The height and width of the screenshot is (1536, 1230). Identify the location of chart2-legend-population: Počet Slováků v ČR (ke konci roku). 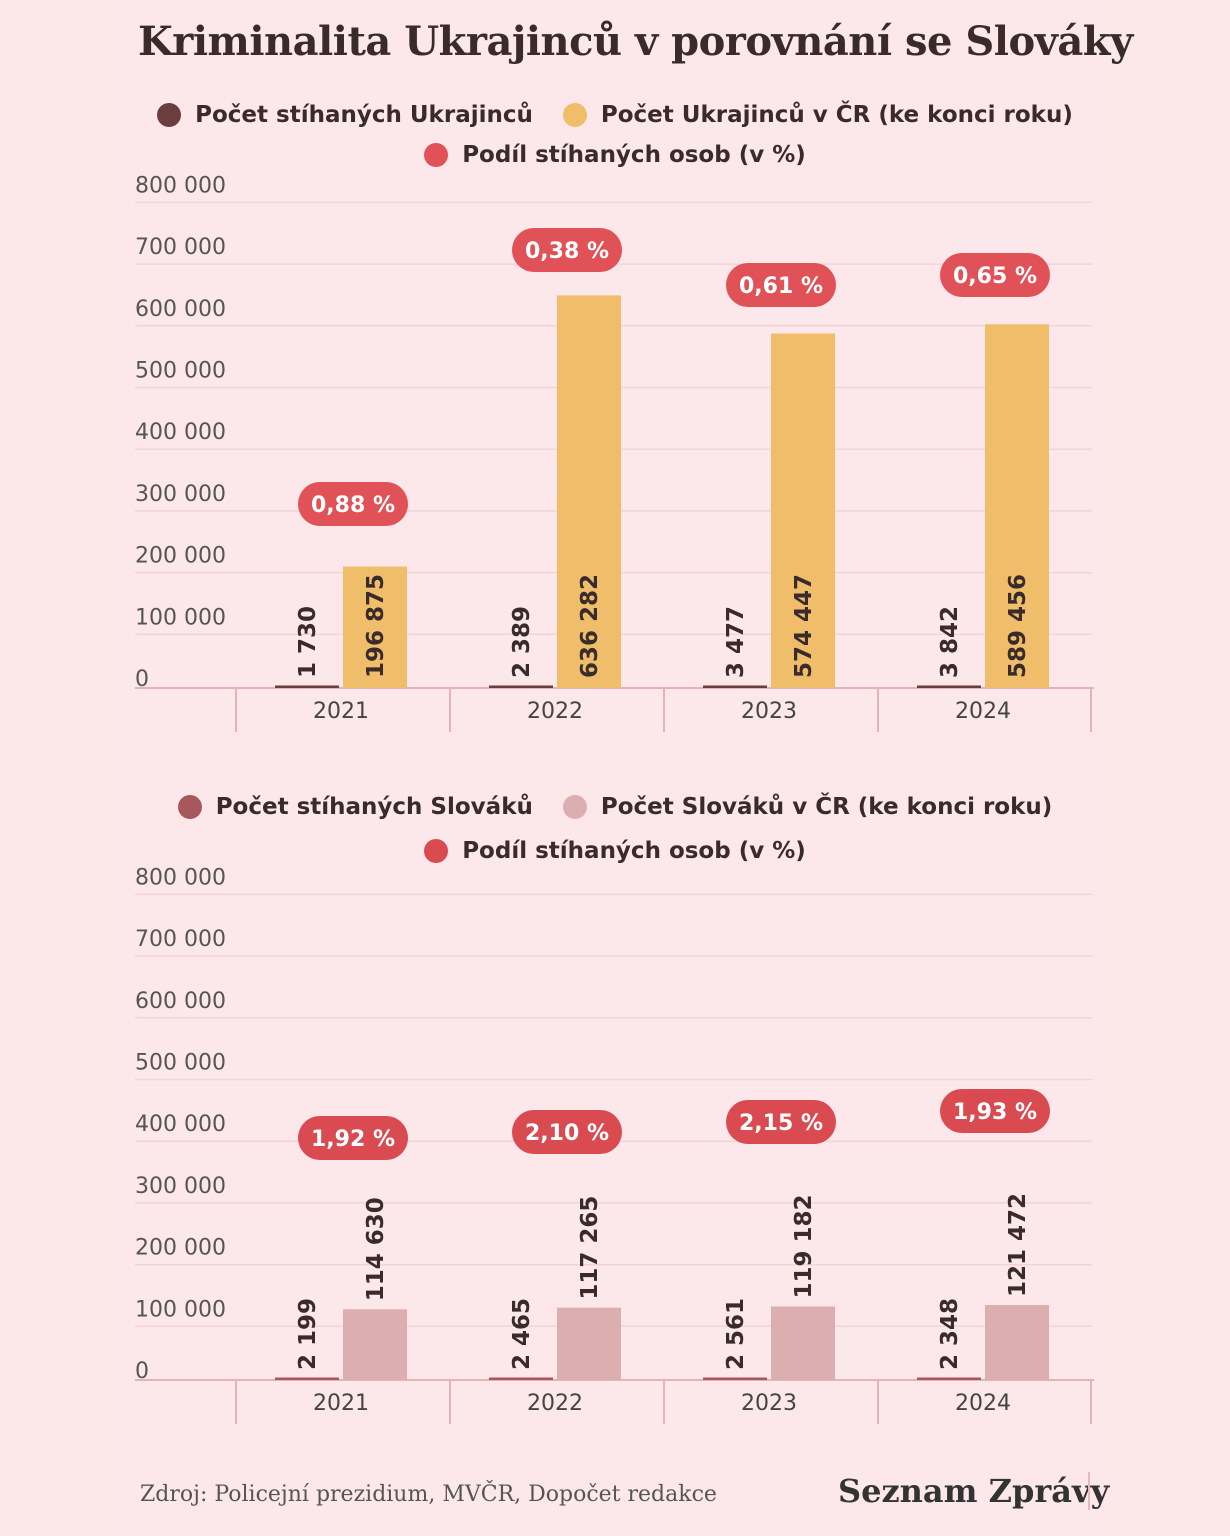
(807, 807).